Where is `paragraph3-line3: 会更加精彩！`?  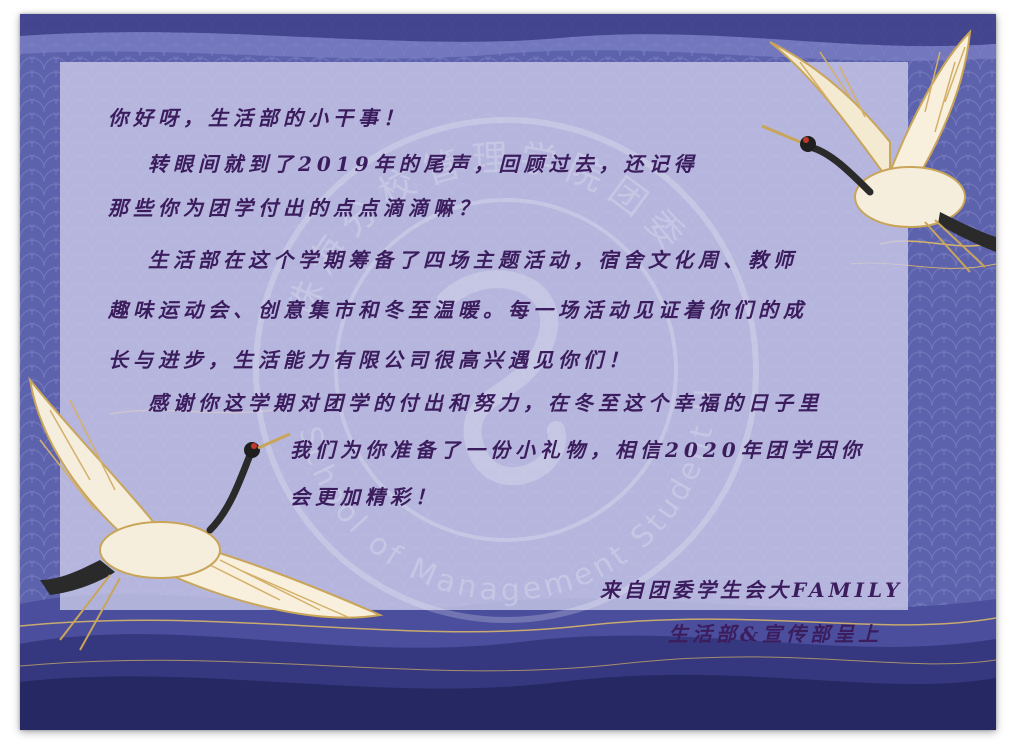 paragraph3-line3: 会更加精彩！ is located at coordinates (365, 497).